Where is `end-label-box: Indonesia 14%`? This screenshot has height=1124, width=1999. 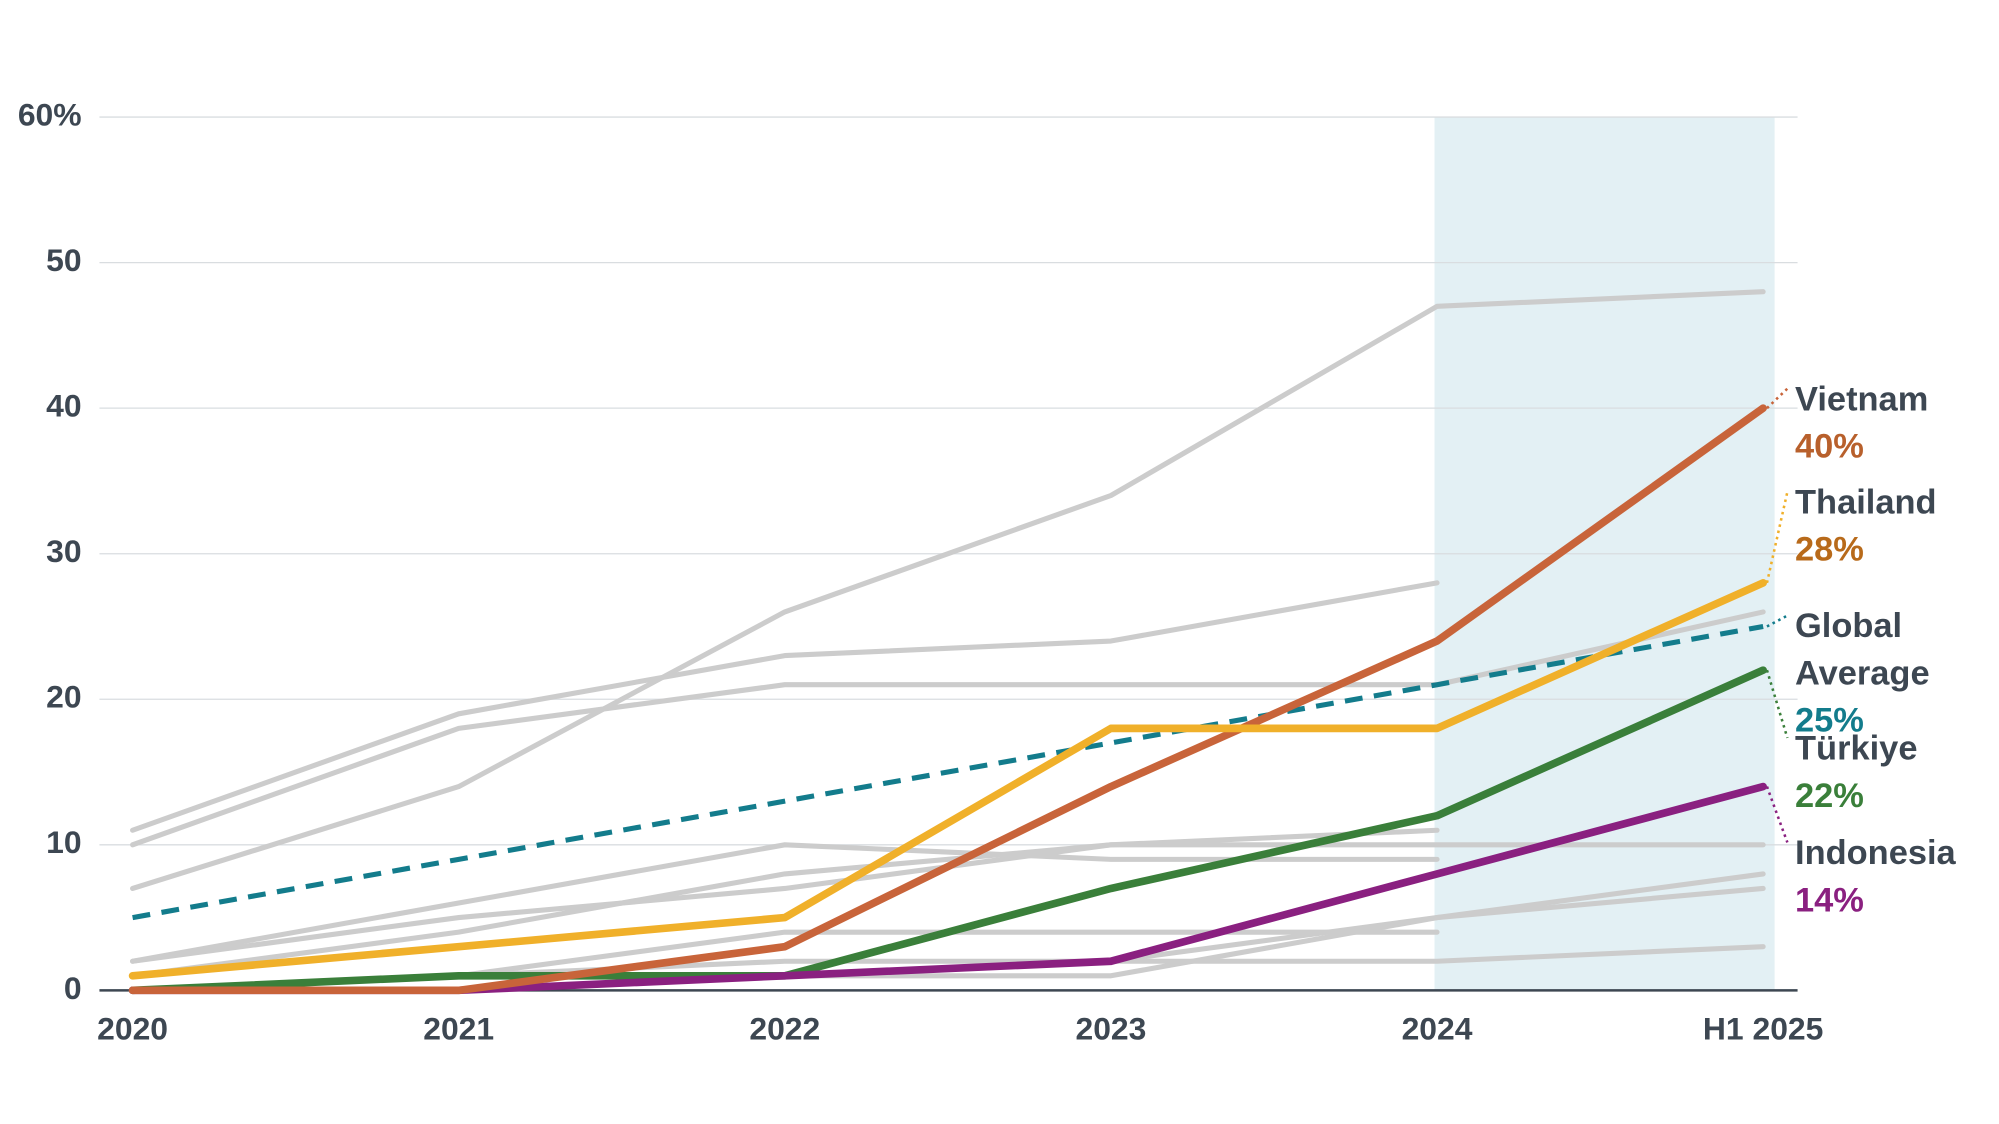 end-label-box: Indonesia 14% is located at coordinates (1897, 877).